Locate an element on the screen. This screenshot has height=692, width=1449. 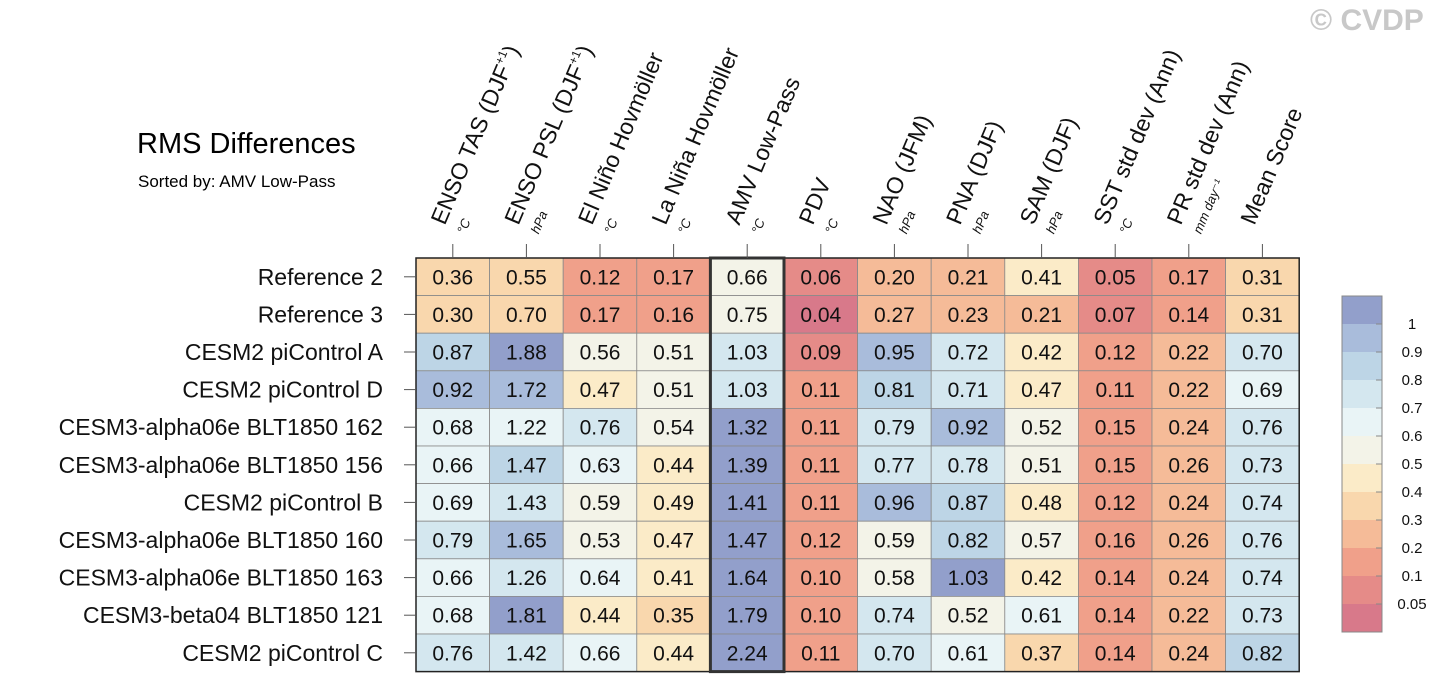
row-label: CESM2 piControl D is located at coordinates (282, 390).